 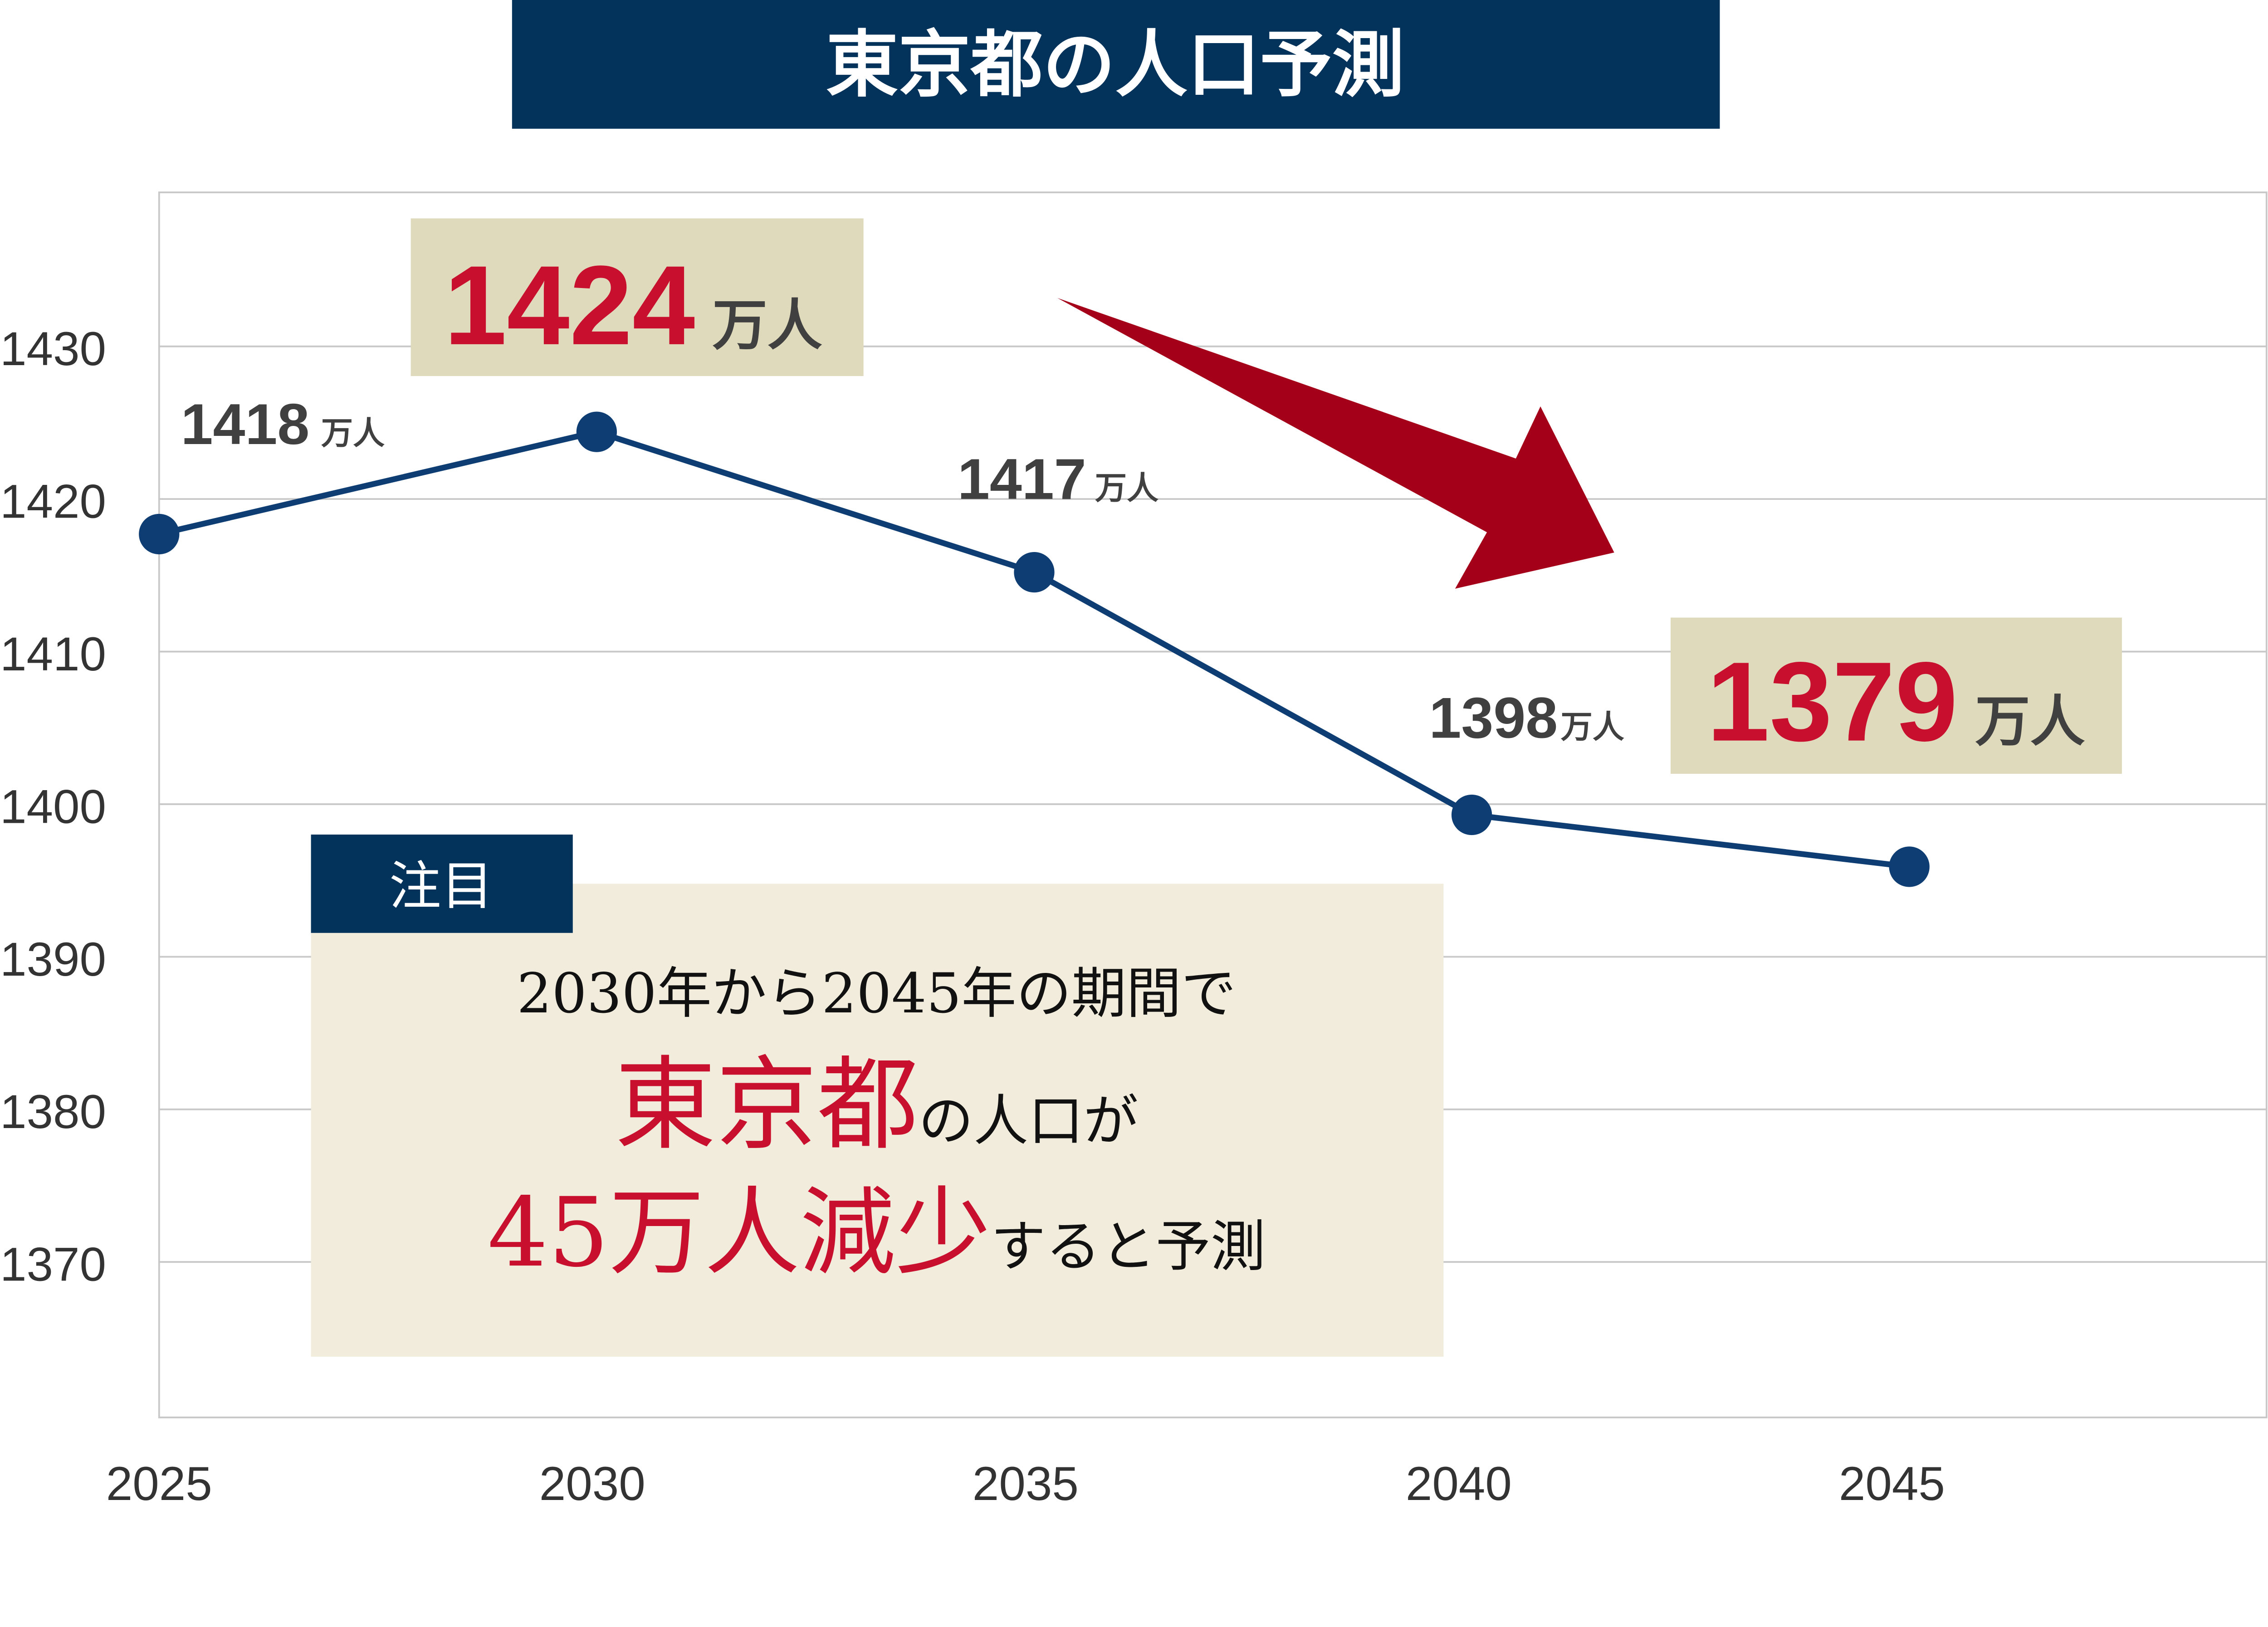 I want to click on callout-2045-box, so click(x=1897, y=695).